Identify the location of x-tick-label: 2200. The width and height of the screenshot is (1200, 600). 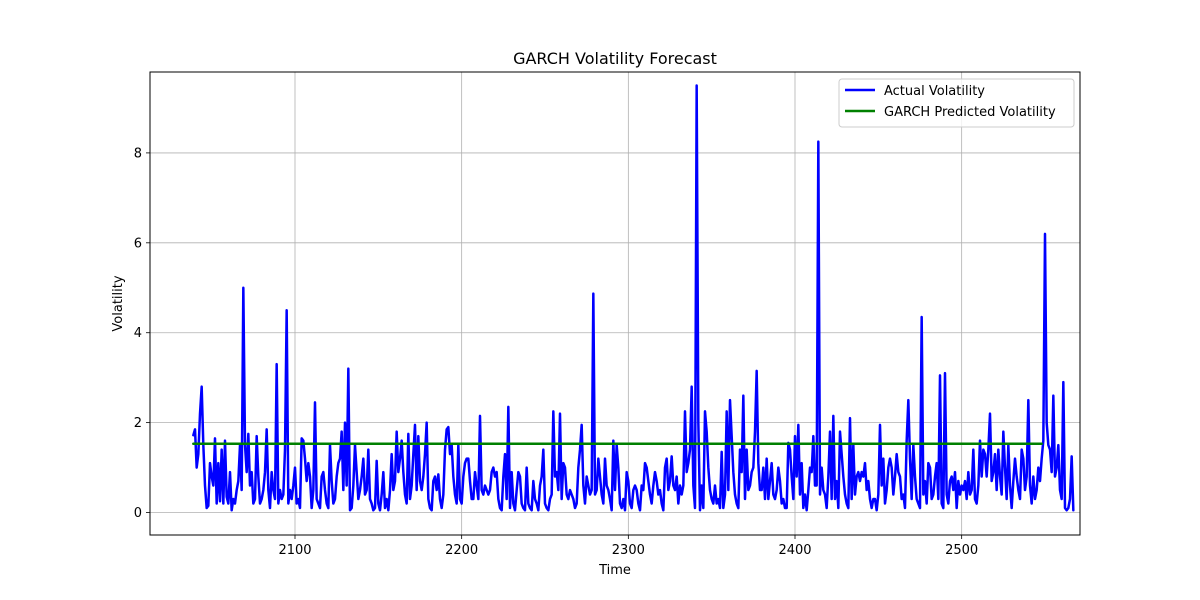
(461, 550).